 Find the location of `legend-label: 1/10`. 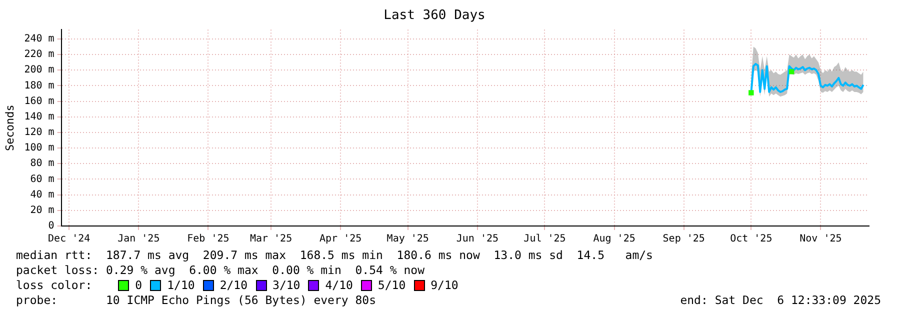

legend-label: 1/10 is located at coordinates (181, 285).